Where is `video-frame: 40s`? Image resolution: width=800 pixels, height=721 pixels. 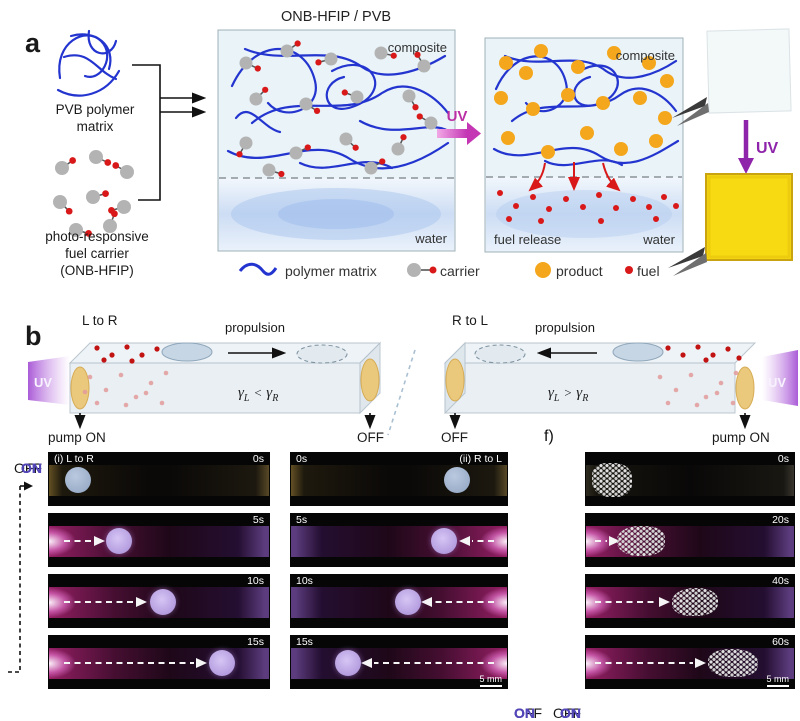 video-frame: 40s is located at coordinates (690, 601).